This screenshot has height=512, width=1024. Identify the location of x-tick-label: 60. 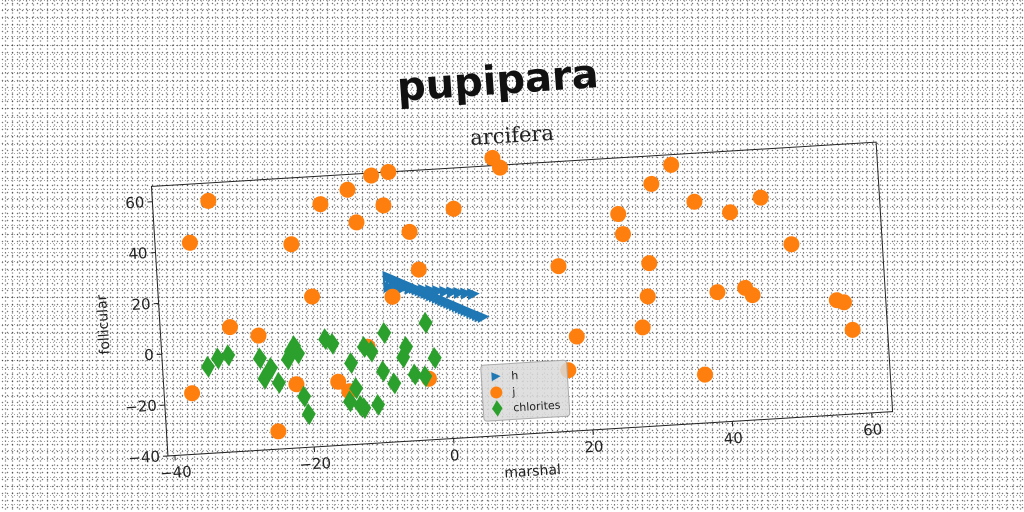
(873, 429).